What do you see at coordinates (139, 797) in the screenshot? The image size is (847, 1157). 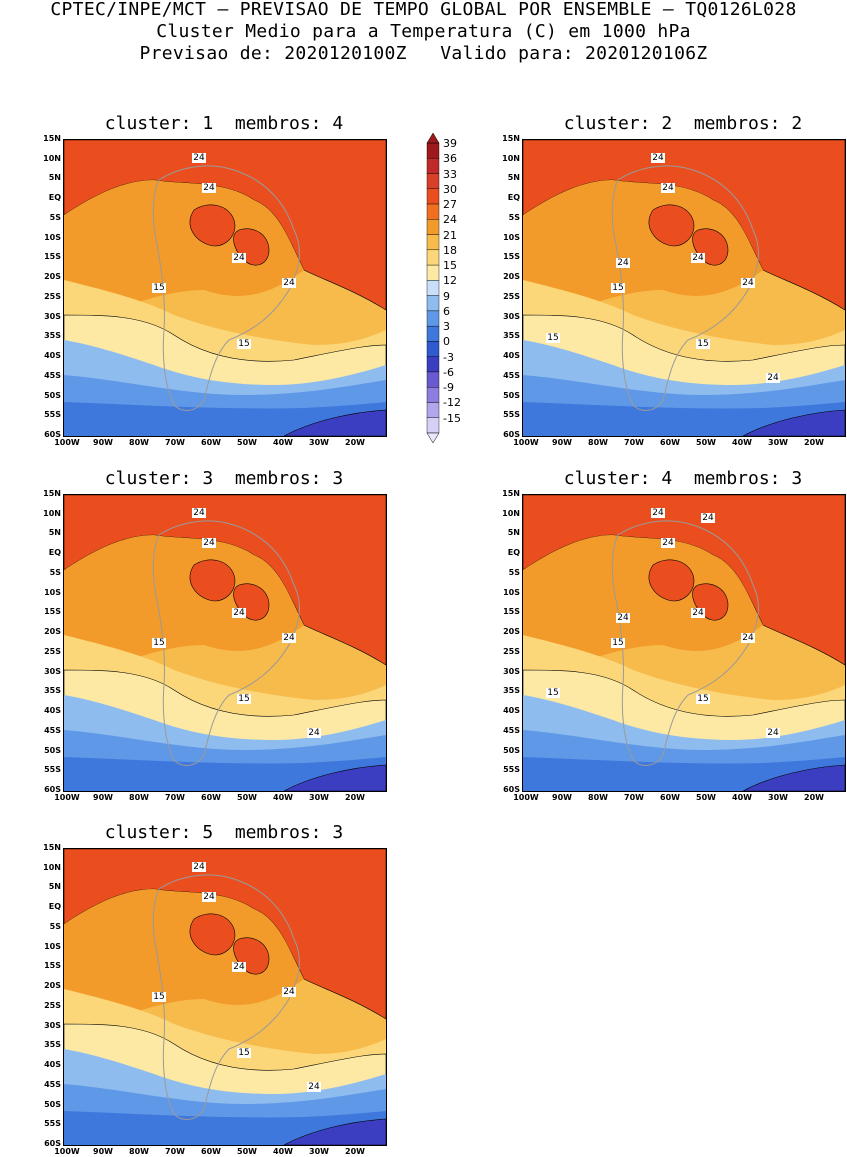 I see `x-tick-label: 80W` at bounding box center [139, 797].